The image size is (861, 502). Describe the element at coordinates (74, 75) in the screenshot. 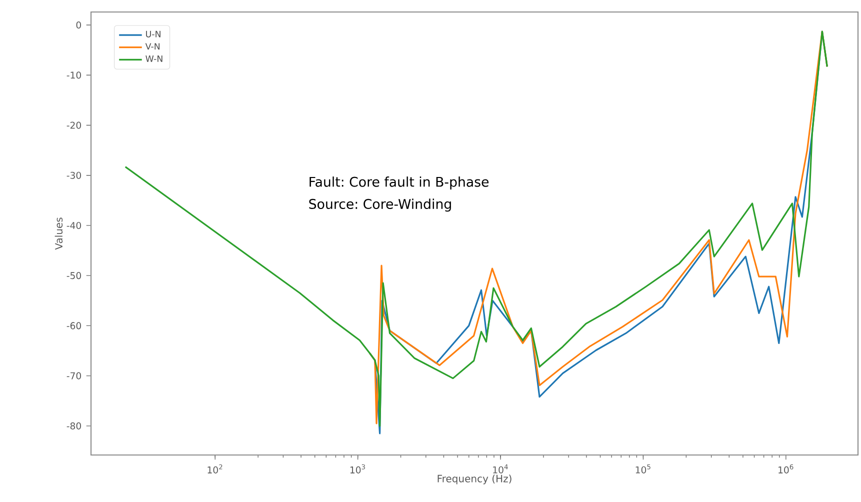

I see `y-tick-label: -10` at that location.